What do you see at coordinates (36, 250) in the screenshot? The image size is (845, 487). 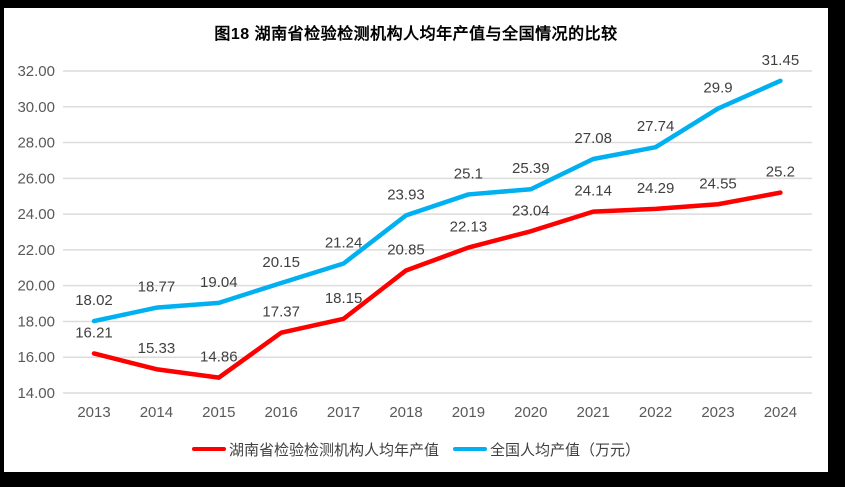 I see `y-tick-label: 22.00` at bounding box center [36, 250].